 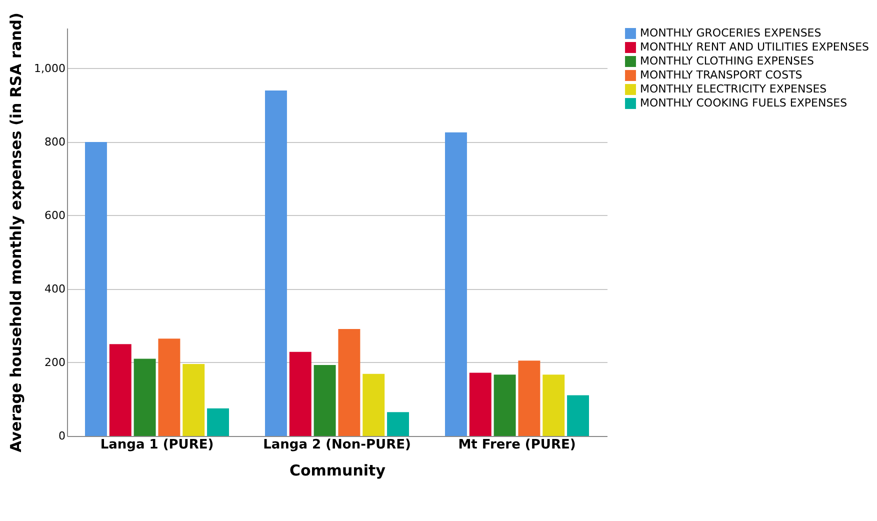 What do you see at coordinates (62, 436) in the screenshot?
I see `y-tick-label: 0` at bounding box center [62, 436].